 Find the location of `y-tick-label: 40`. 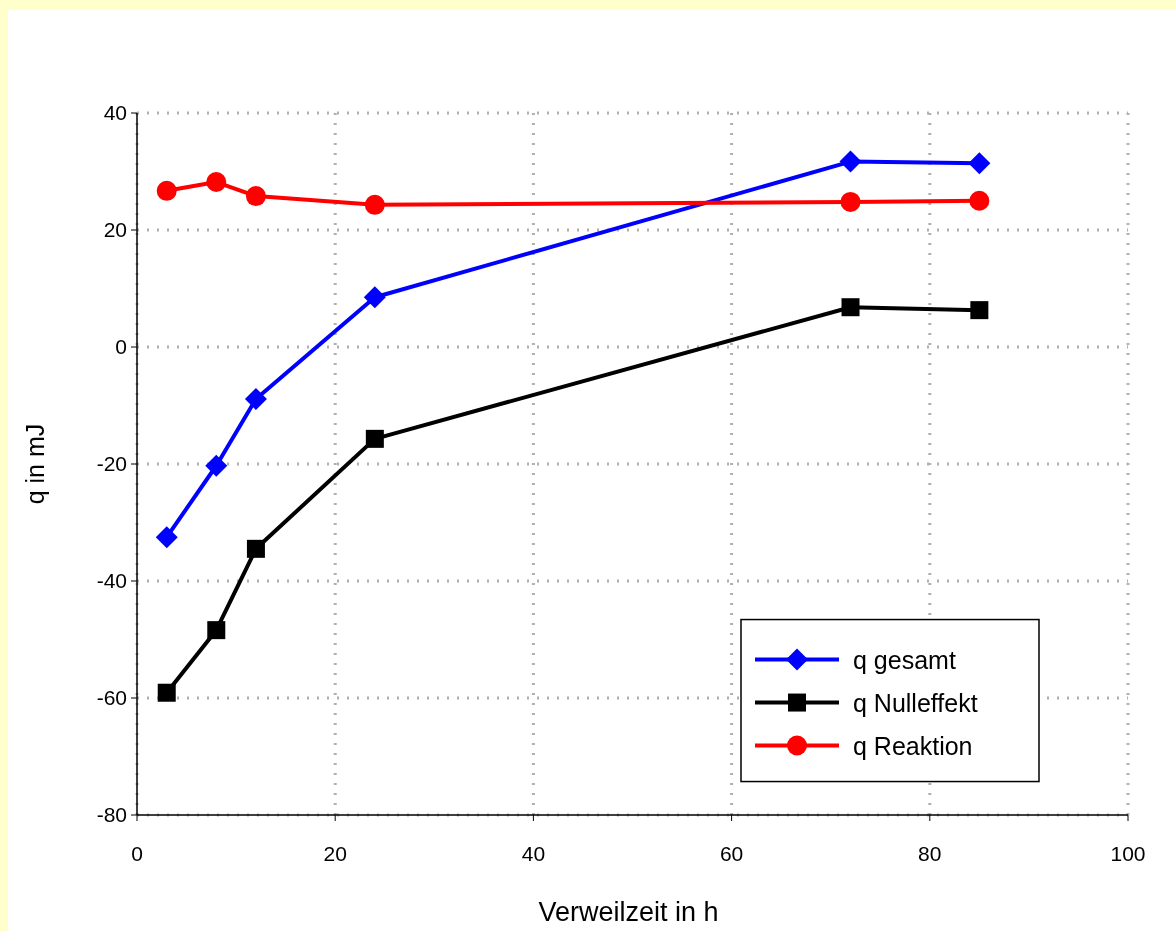

y-tick-label: 40 is located at coordinates (115, 112).